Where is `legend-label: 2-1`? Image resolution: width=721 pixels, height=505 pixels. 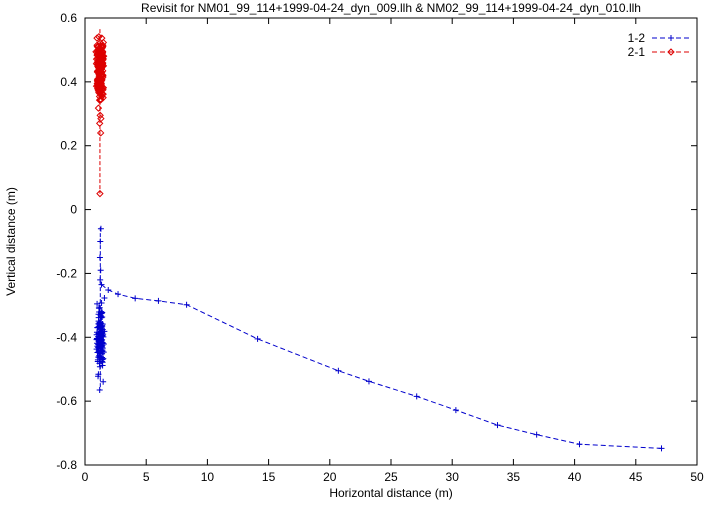
legend-label: 2-1 is located at coordinates (637, 52).